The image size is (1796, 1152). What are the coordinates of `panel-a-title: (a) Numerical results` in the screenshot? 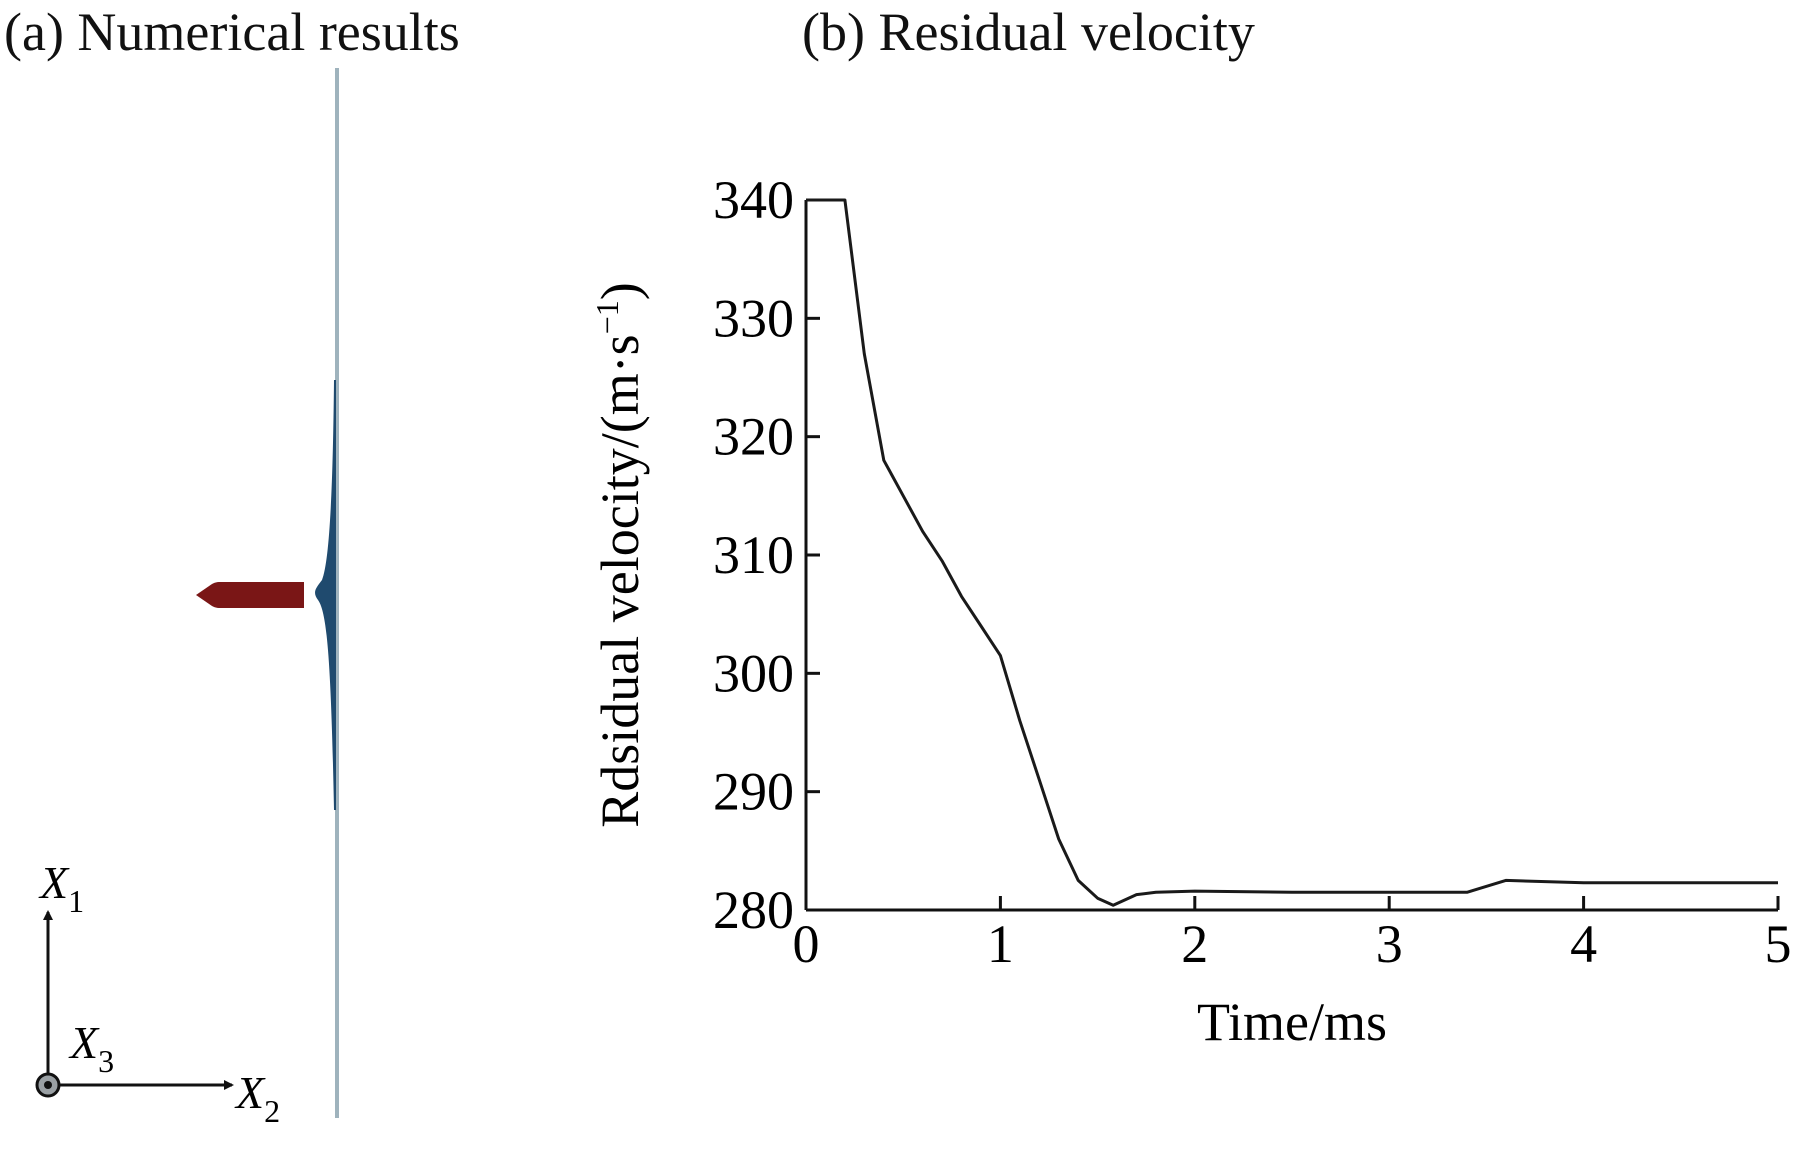 It's located at (232, 32).